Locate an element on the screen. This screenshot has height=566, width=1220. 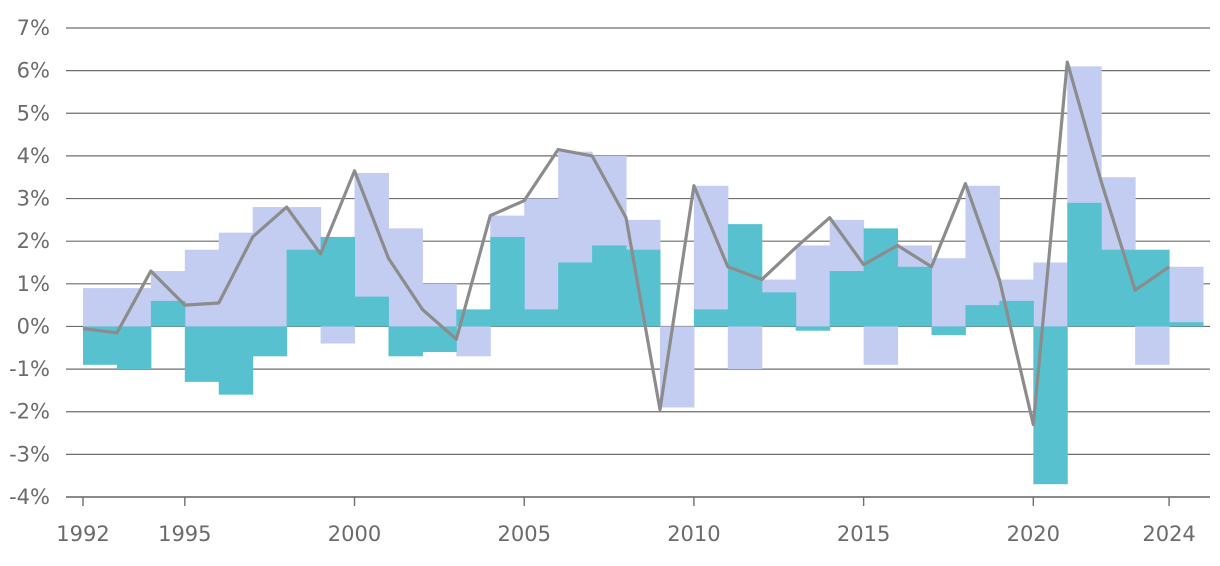
y-tick-label: 6% is located at coordinates (33, 71).